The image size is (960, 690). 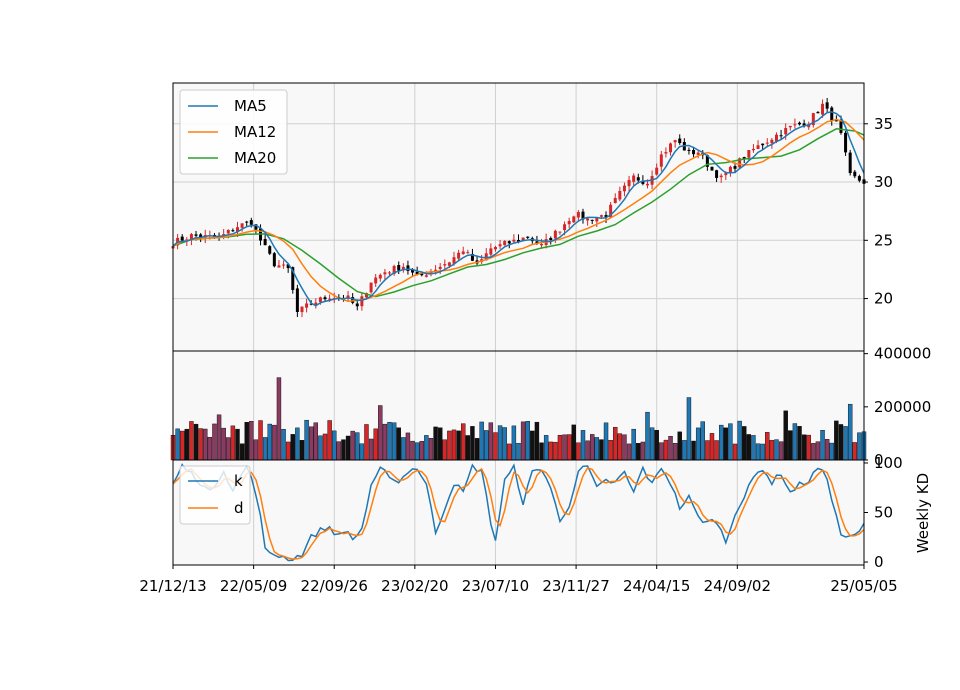 I want to click on legend-ma20-label: MA20, so click(x=255, y=158).